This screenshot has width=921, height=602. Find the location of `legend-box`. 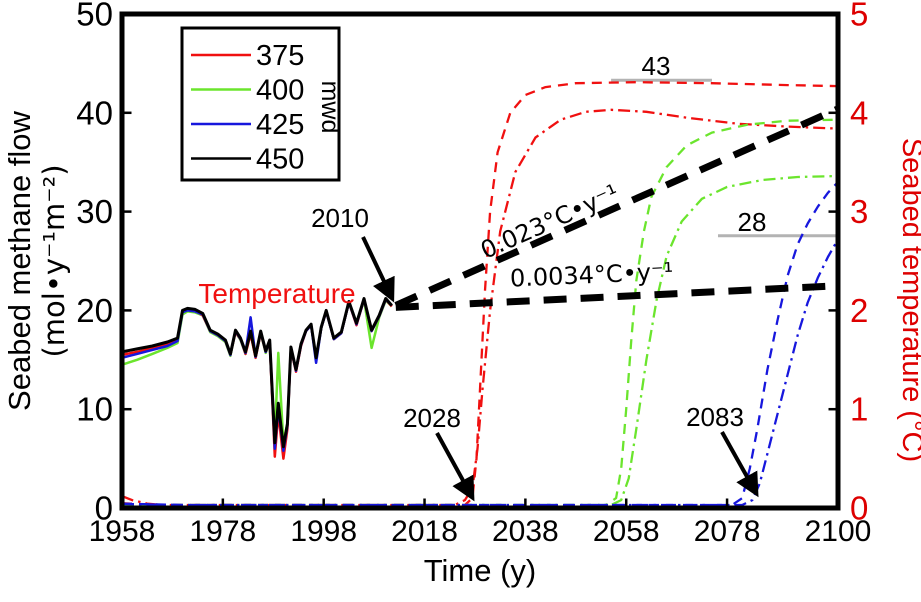

legend-box is located at coordinates (260, 104).